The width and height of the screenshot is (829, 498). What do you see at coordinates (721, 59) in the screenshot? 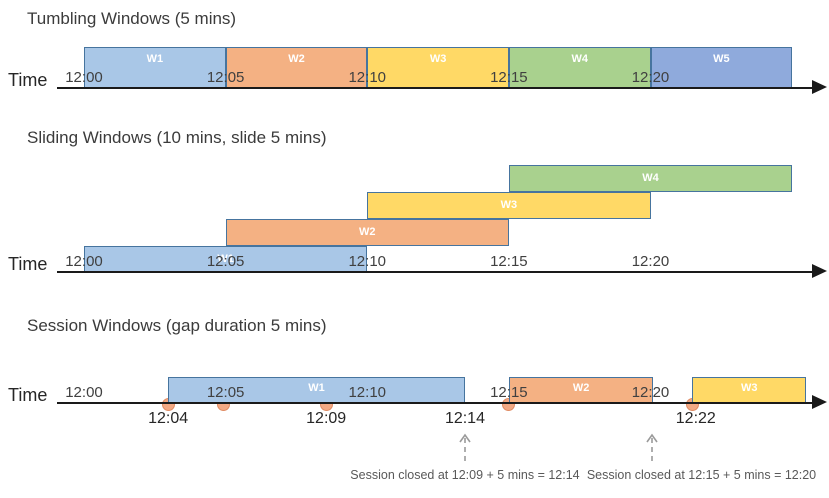
I see `window-label-tumbling-w5: W5` at bounding box center [721, 59].